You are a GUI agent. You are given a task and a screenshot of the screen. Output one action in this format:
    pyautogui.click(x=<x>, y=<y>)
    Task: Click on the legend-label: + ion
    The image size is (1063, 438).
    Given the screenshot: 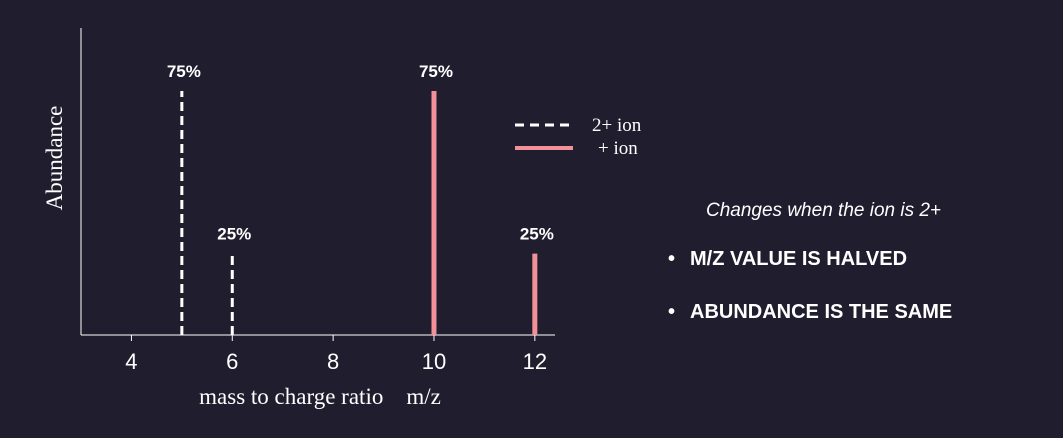 What is the action you would take?
    pyautogui.click(x=618, y=148)
    